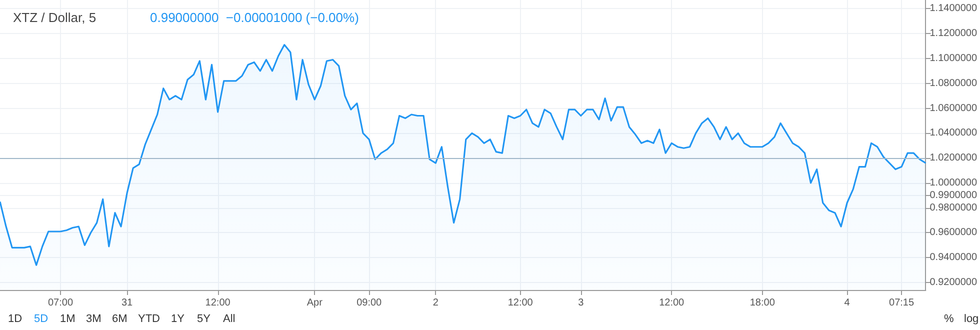 This screenshot has width=980, height=330. Describe the element at coordinates (954, 158) in the screenshot. I see `y-tick-label: 1.0200000` at that location.